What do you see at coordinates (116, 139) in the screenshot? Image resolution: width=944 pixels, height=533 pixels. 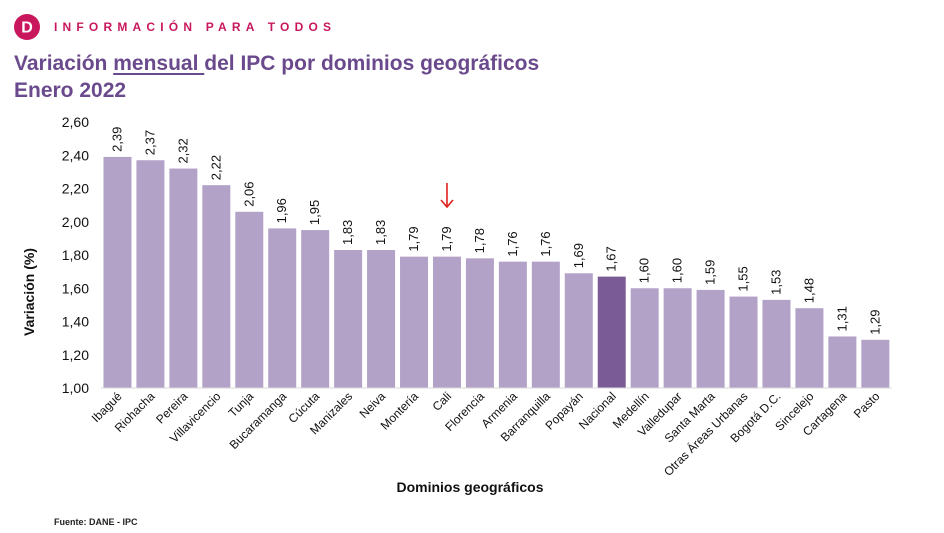 I see `value-label: 2,39` at bounding box center [116, 139].